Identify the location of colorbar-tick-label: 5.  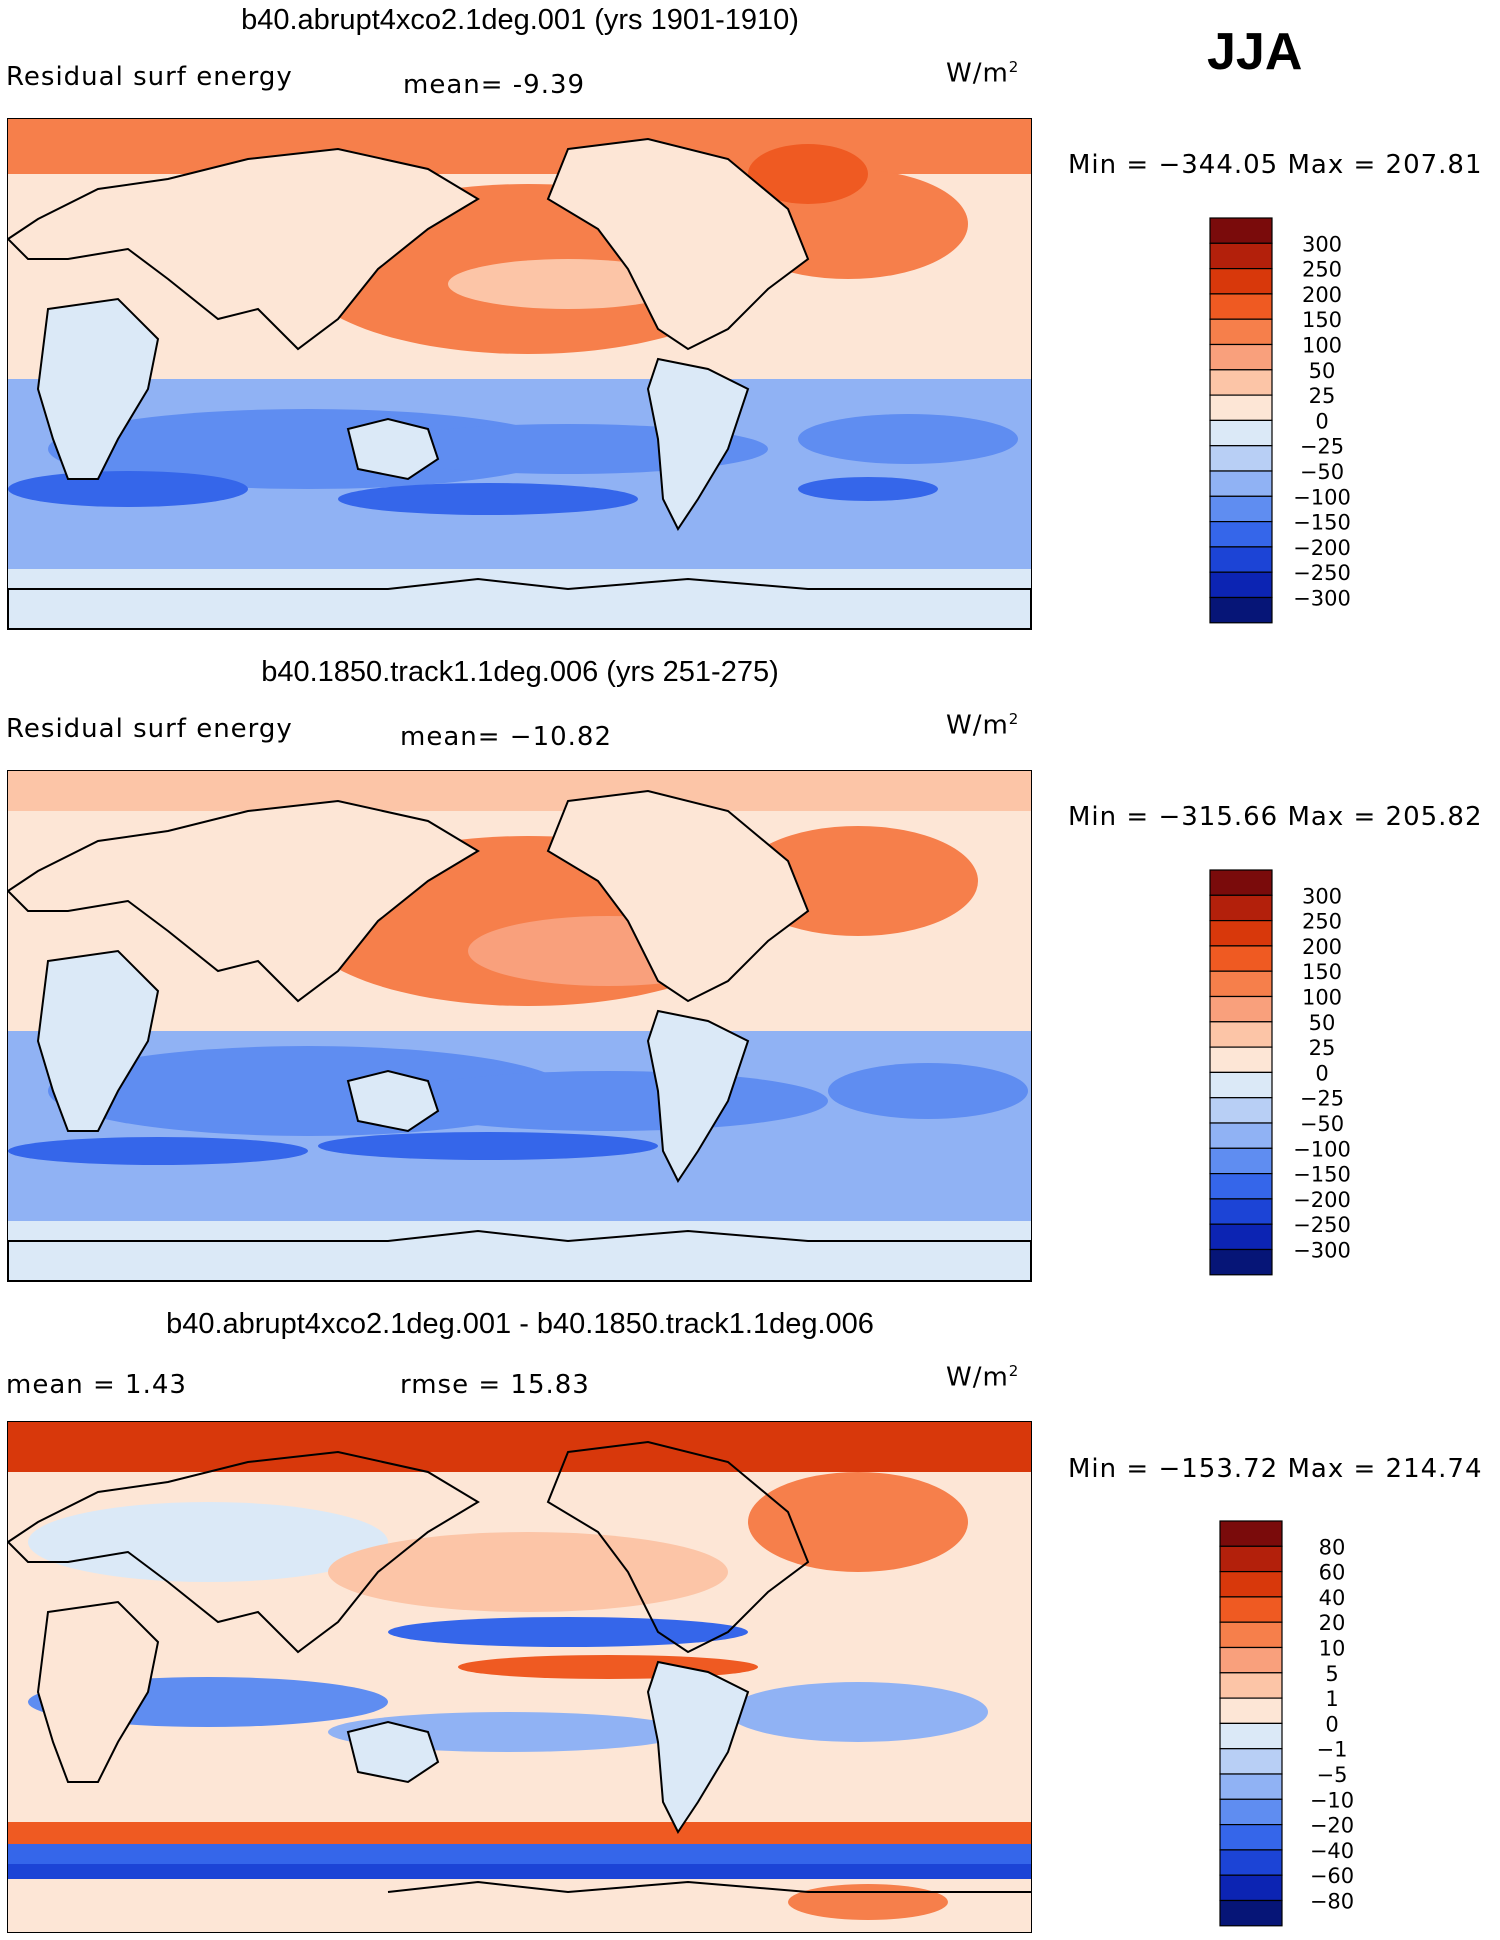
(1331, 1674).